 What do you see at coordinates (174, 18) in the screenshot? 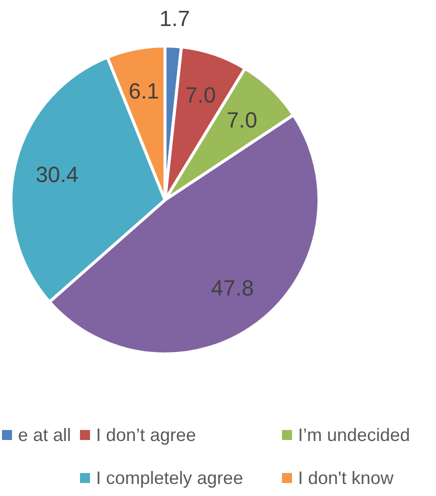
I see `data-label: 1.7` at bounding box center [174, 18].